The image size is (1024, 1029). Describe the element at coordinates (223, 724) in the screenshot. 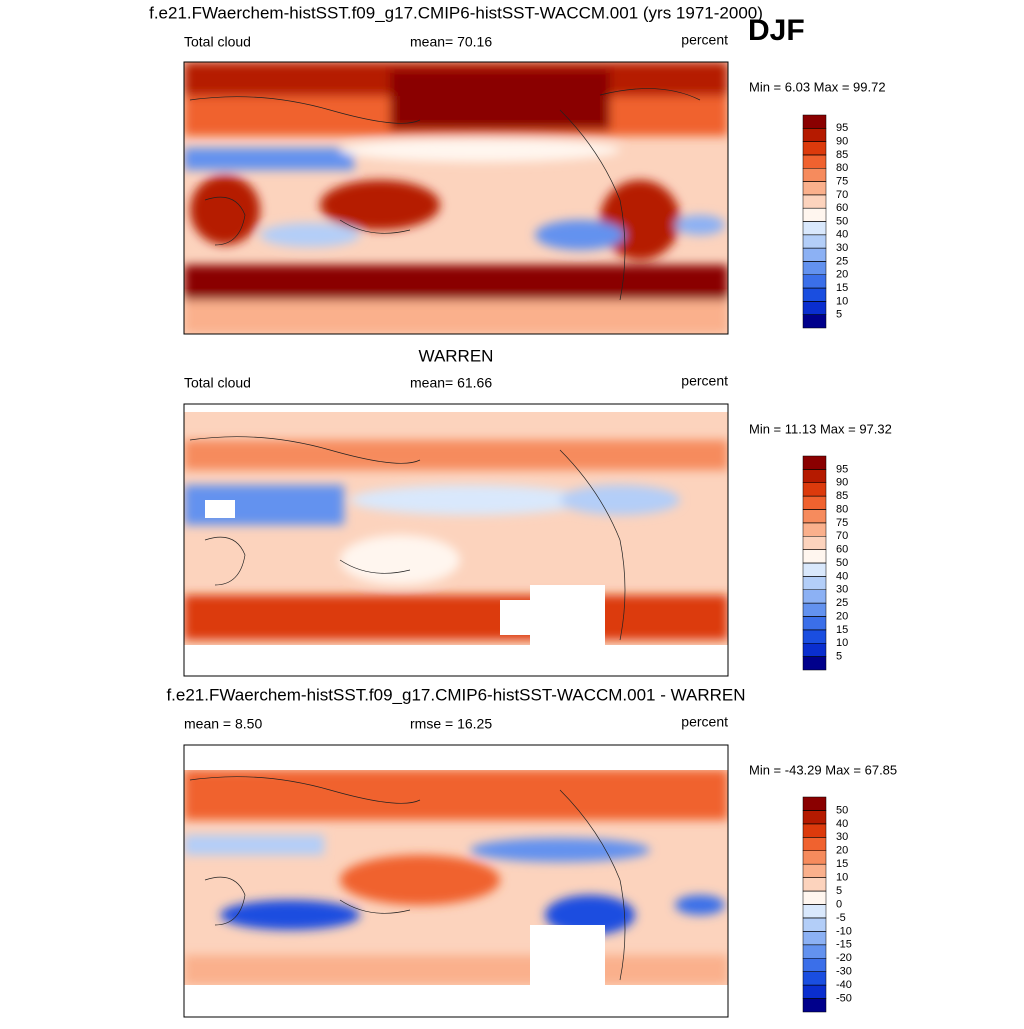

I see `left-label: mean = 8.50` at that location.